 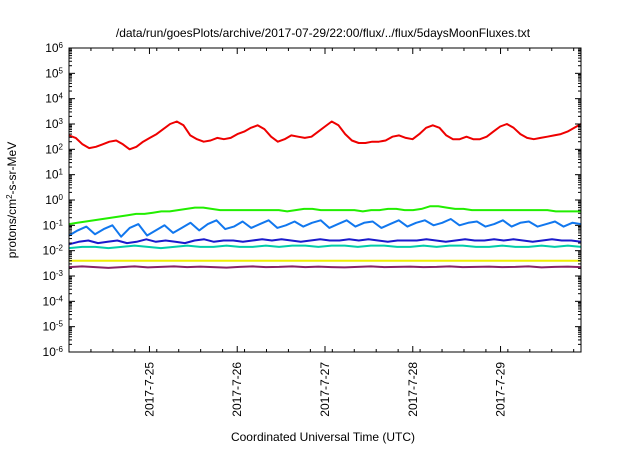 I want to click on y-tick-label: 10², so click(x=54, y=149).